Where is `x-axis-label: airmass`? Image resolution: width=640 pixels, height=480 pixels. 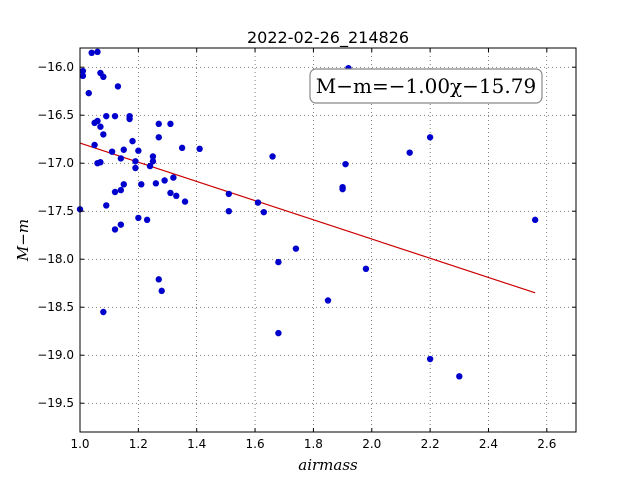
x-axis-label: airmass is located at coordinates (328, 465).